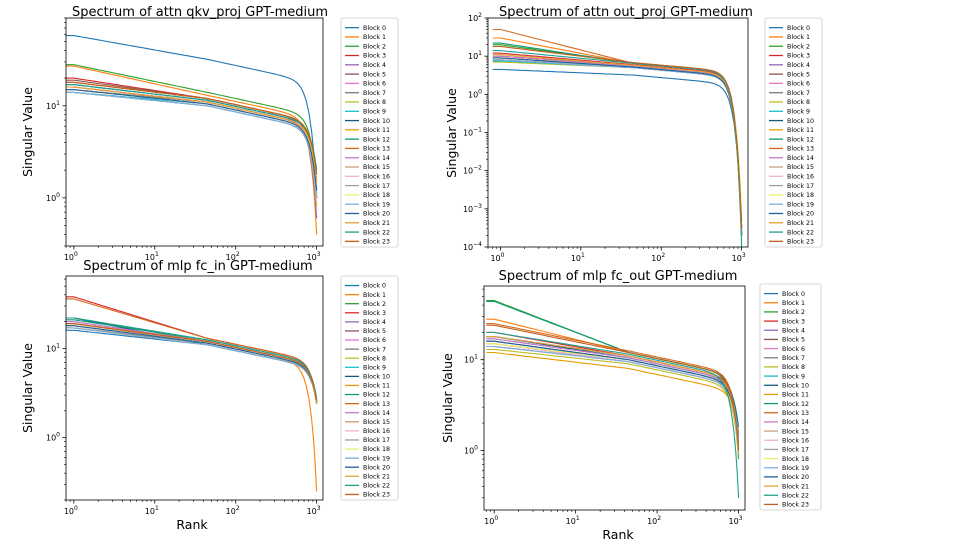 Image resolution: width=960 pixels, height=544 pixels. What do you see at coordinates (53, 105) in the screenshot?
I see `y-tick-label: 10¹` at bounding box center [53, 105].